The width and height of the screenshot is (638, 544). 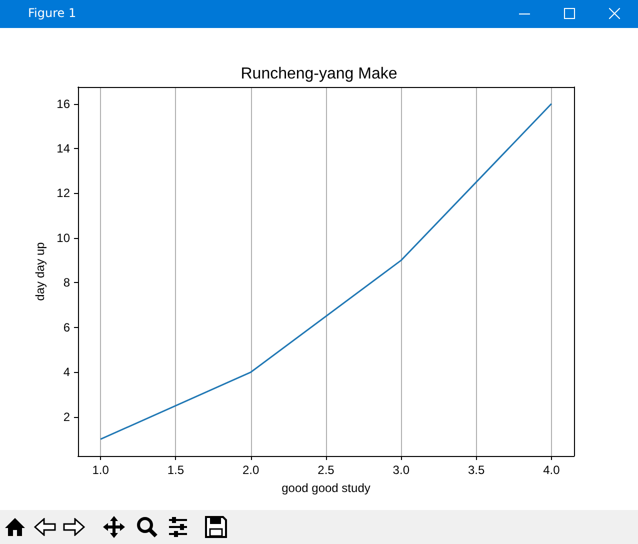 What do you see at coordinates (251, 470) in the screenshot?
I see `x-tick-label: 2.0` at bounding box center [251, 470].